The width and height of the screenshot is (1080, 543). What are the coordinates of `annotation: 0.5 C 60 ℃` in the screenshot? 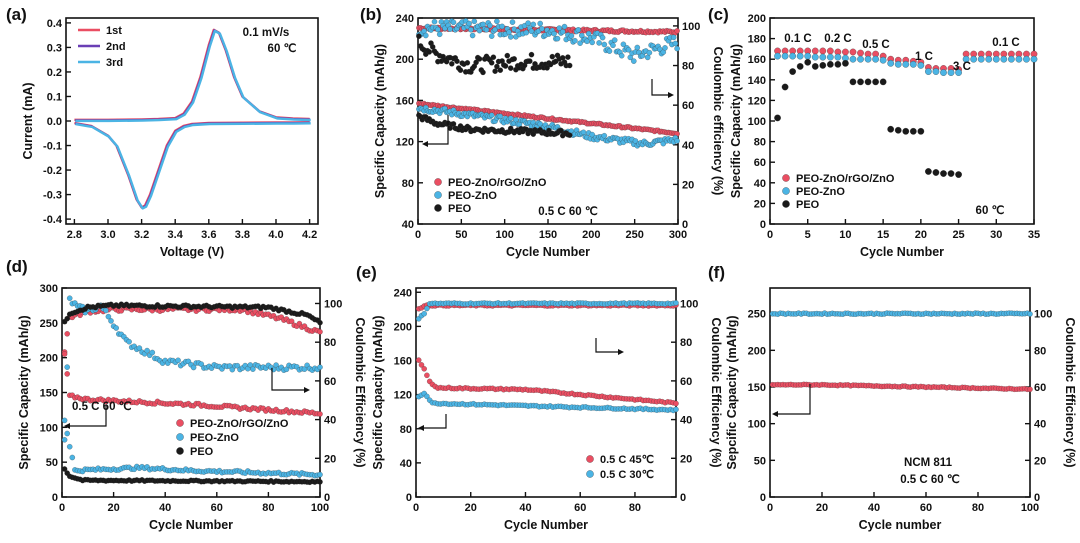 It's located at (568, 211).